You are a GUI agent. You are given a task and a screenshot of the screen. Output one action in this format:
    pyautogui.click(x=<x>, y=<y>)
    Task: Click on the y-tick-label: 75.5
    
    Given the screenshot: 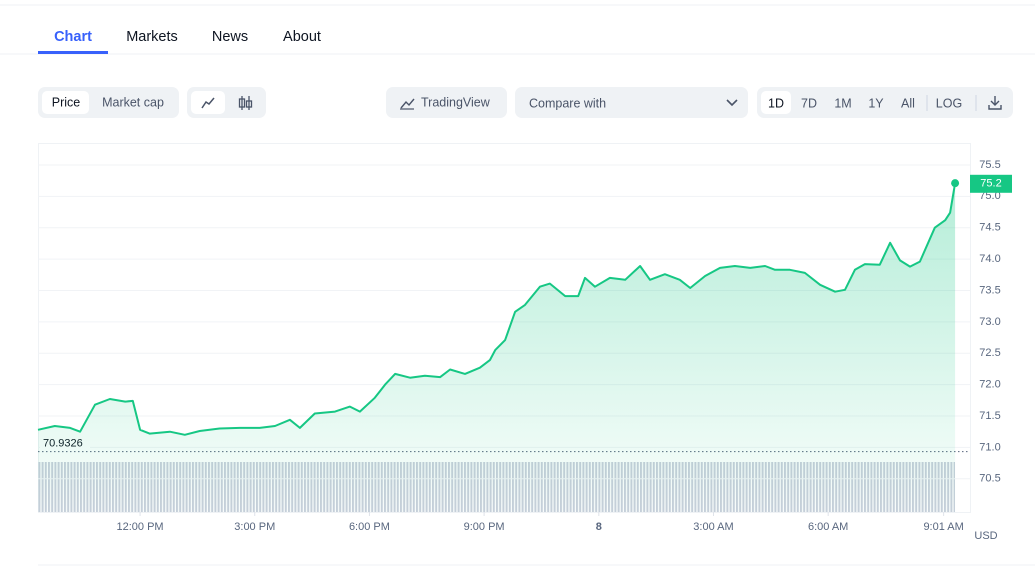 What is the action you would take?
    pyautogui.click(x=989, y=165)
    